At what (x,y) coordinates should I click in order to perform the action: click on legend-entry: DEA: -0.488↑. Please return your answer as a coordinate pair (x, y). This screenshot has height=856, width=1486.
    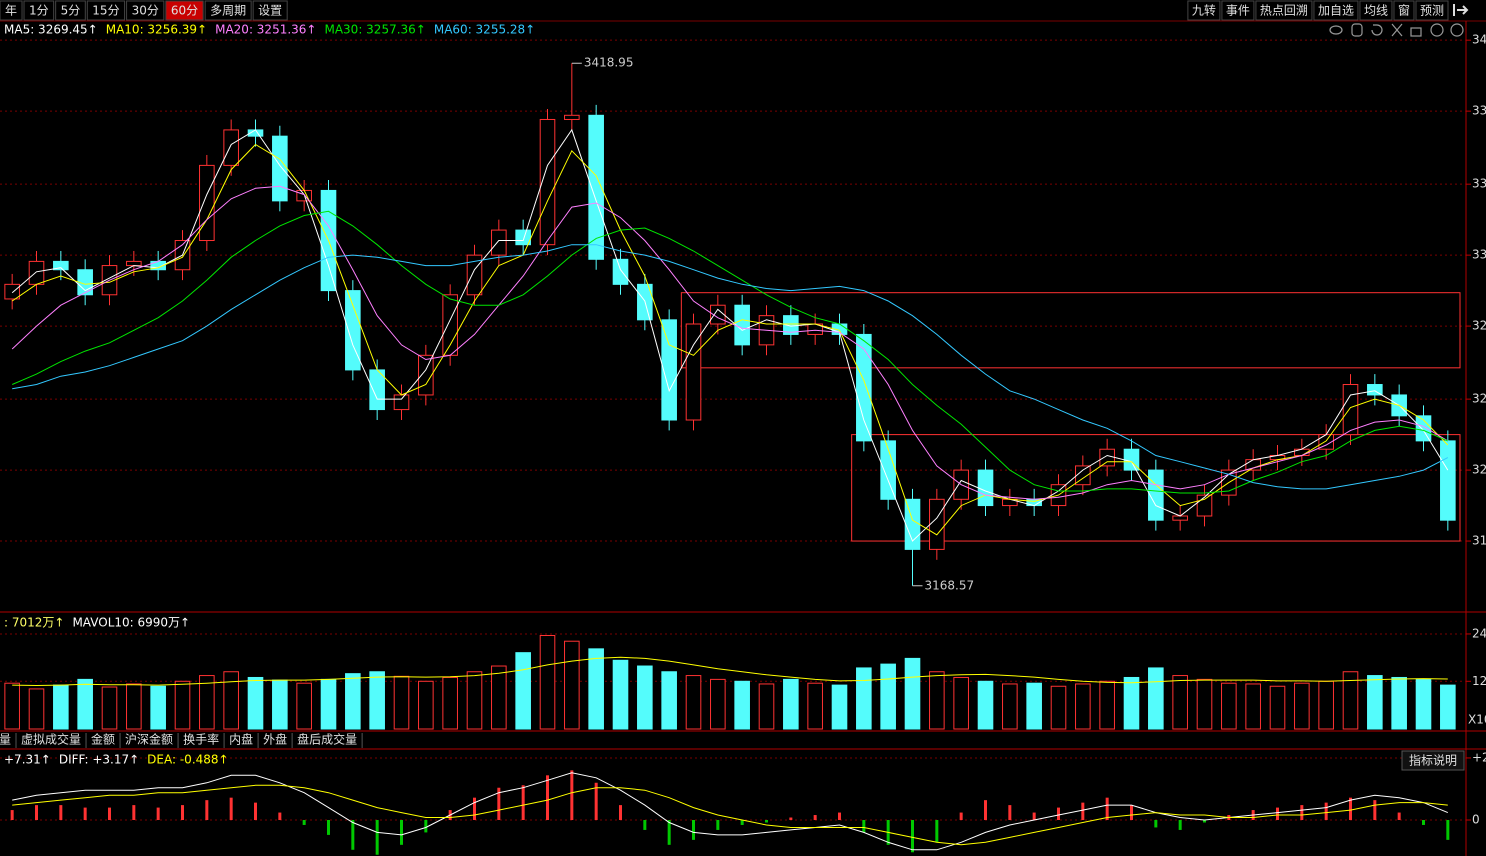
    Looking at the image, I should click on (187, 760).